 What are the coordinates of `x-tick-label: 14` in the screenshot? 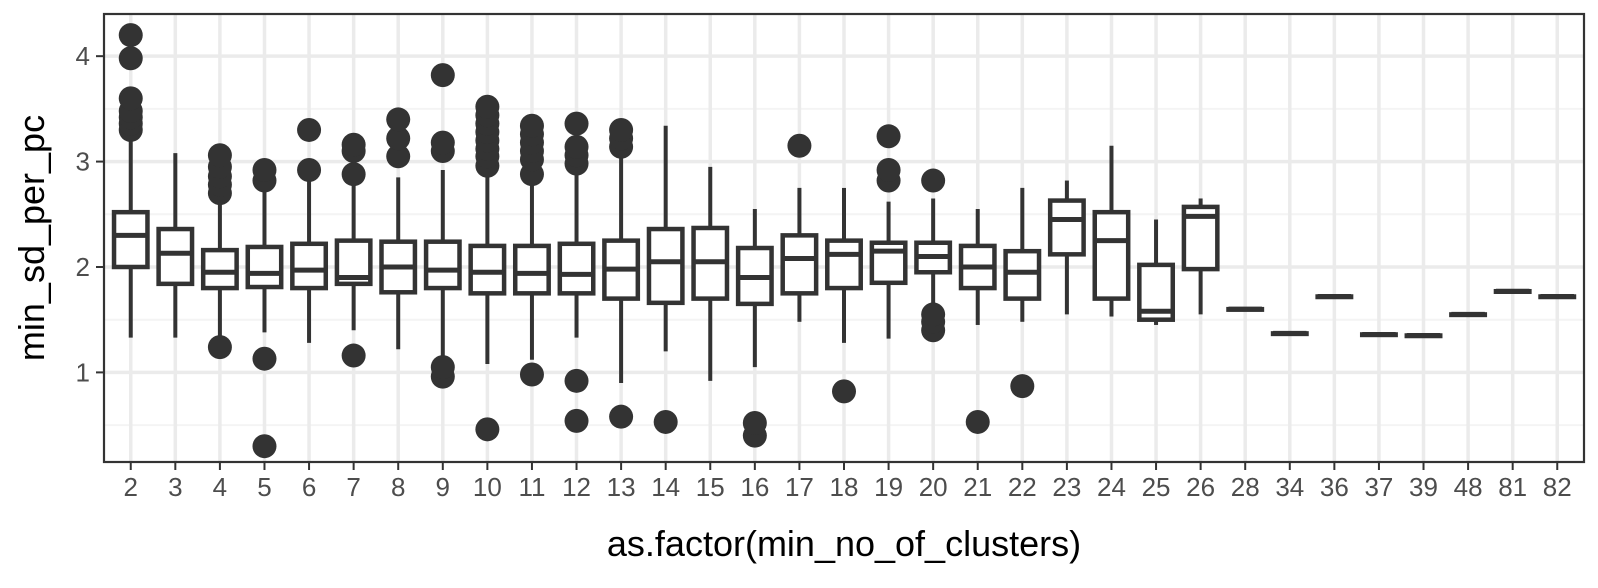 It's located at (665, 487).